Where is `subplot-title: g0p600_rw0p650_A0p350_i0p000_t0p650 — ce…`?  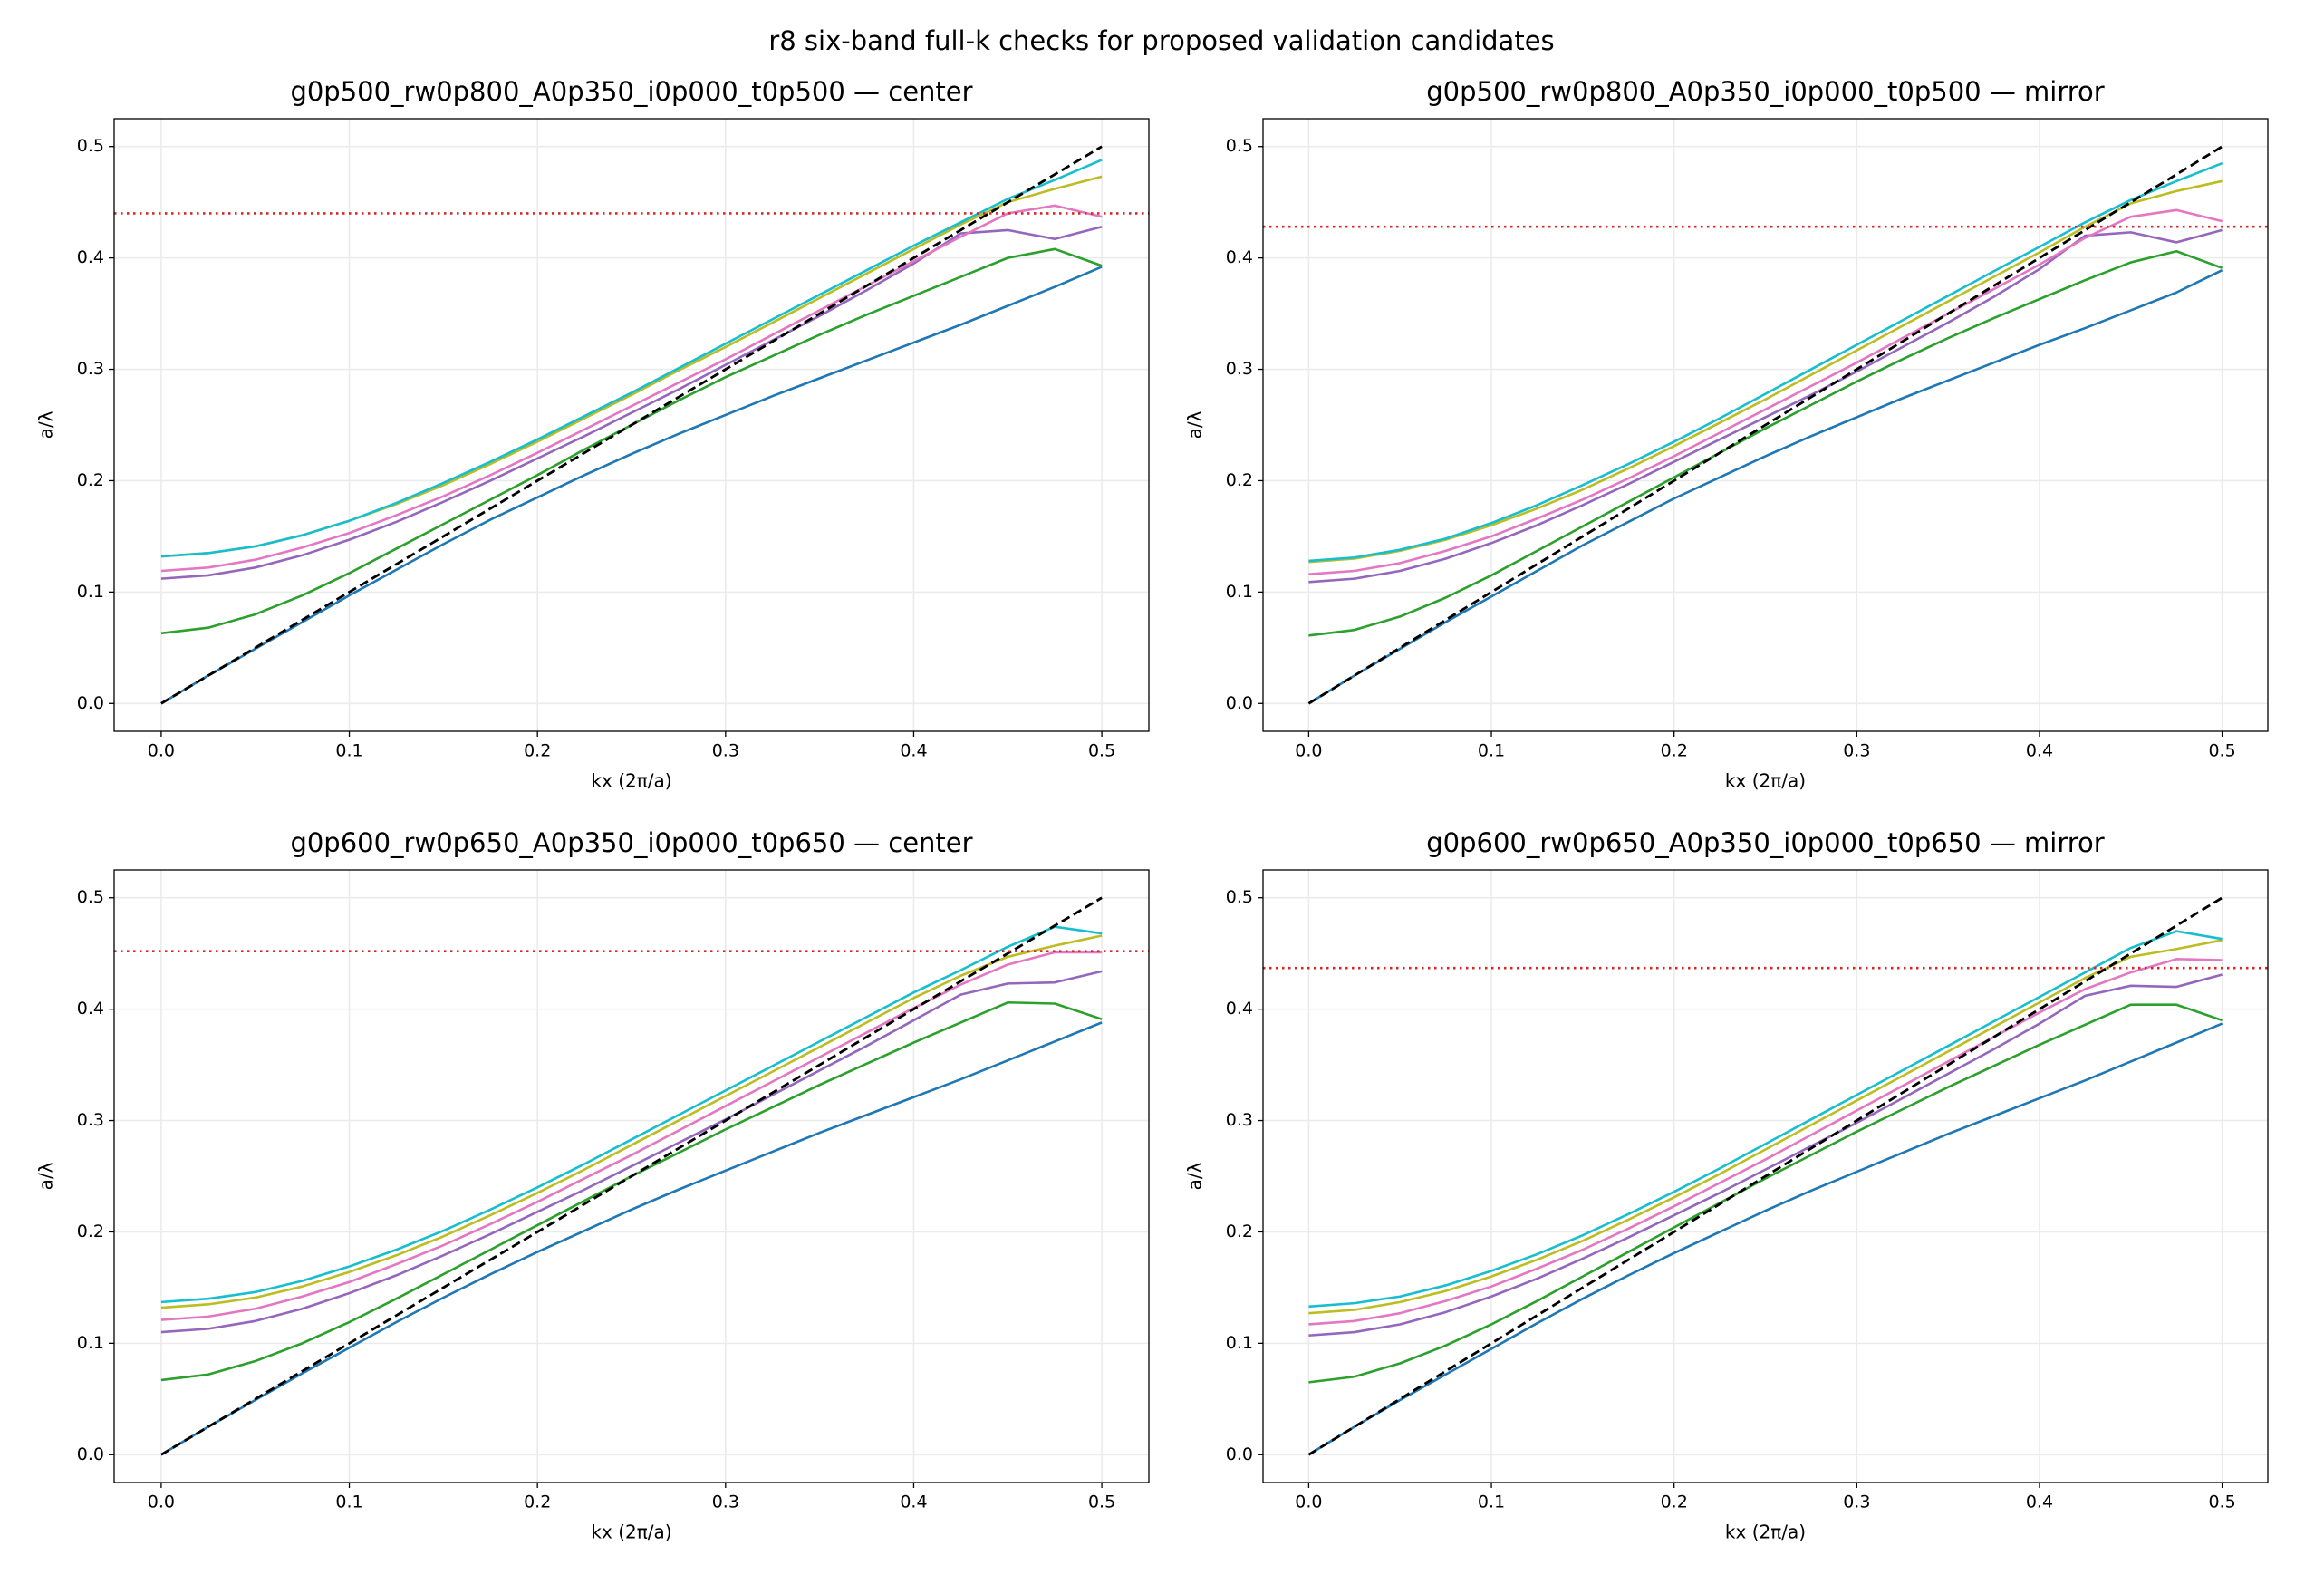
subplot-title: g0p600_rw0p650_A0p350_i0p000_t0p650 — ce… is located at coordinates (631, 843).